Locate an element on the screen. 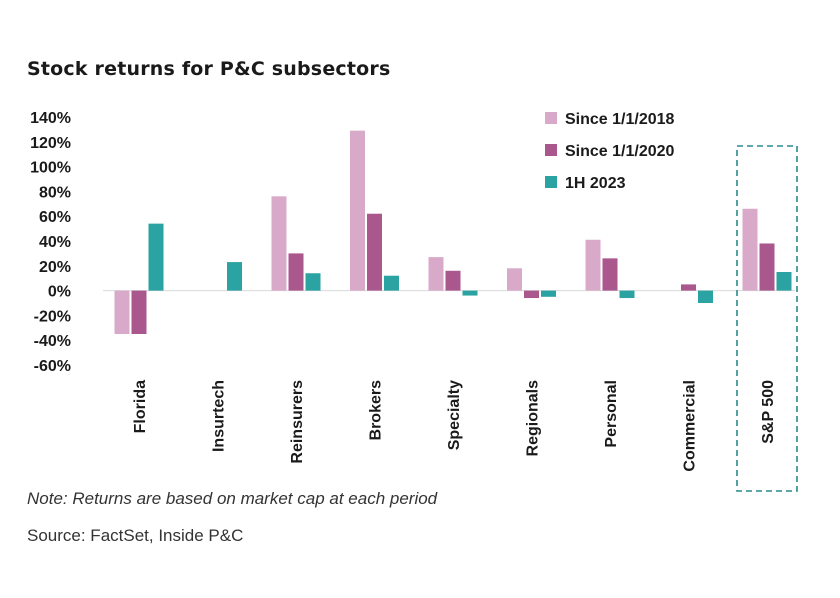 This screenshot has width=840, height=598. legend-label: 1H 2023 is located at coordinates (595, 183).